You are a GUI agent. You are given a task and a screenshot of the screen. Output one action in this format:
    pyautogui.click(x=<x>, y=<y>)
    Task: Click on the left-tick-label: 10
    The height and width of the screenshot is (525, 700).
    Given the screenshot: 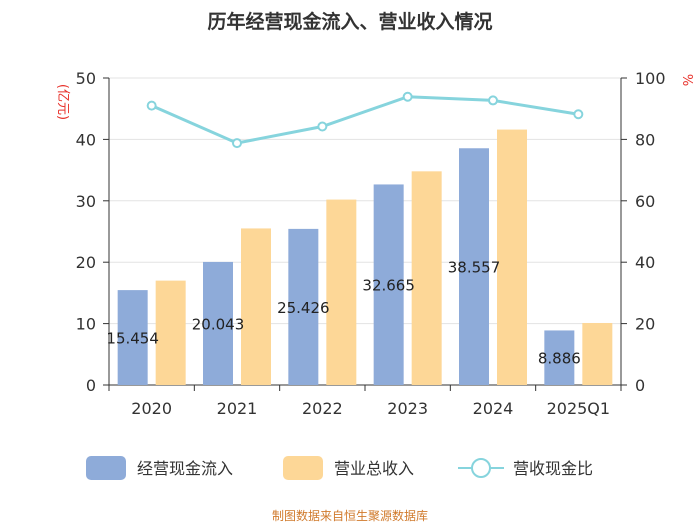 What is the action you would take?
    pyautogui.click(x=86, y=324)
    